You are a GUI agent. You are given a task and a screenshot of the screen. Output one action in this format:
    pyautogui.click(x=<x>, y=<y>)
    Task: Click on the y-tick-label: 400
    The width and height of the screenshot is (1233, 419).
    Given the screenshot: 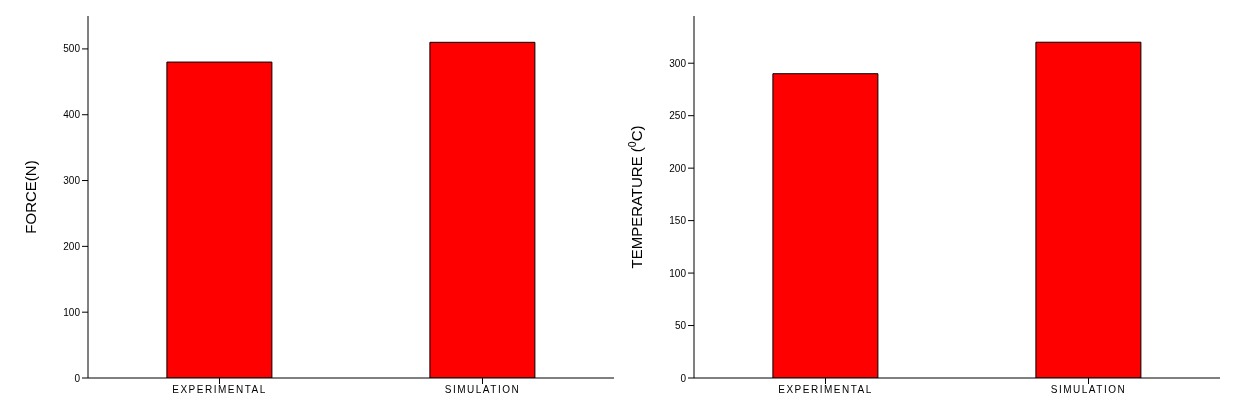 What is the action you would take?
    pyautogui.click(x=72, y=115)
    